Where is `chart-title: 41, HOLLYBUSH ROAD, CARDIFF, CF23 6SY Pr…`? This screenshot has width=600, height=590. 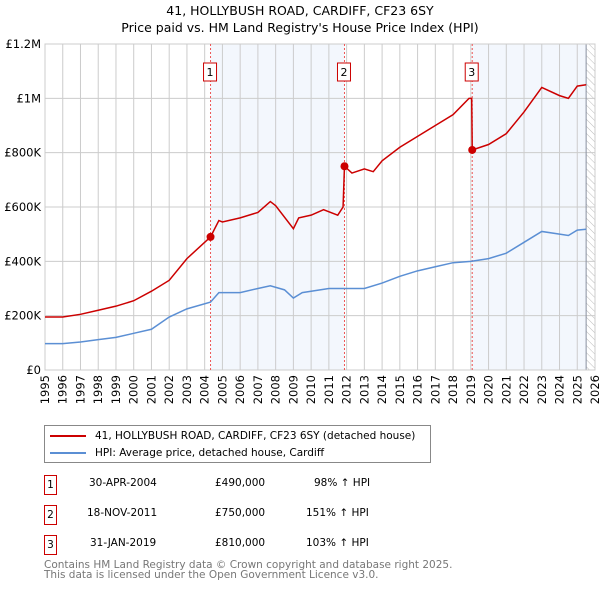
chart-title: 41, HOLLYBUSH ROAD, CARDIFF, CF23 6SY Pr… is located at coordinates (300, 19).